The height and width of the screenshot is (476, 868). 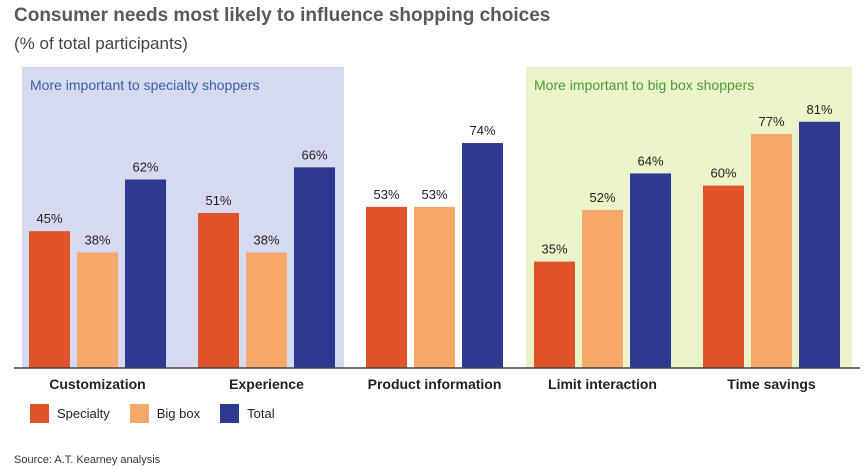 I want to click on bar-time-savings-big-box, so click(x=771, y=250).